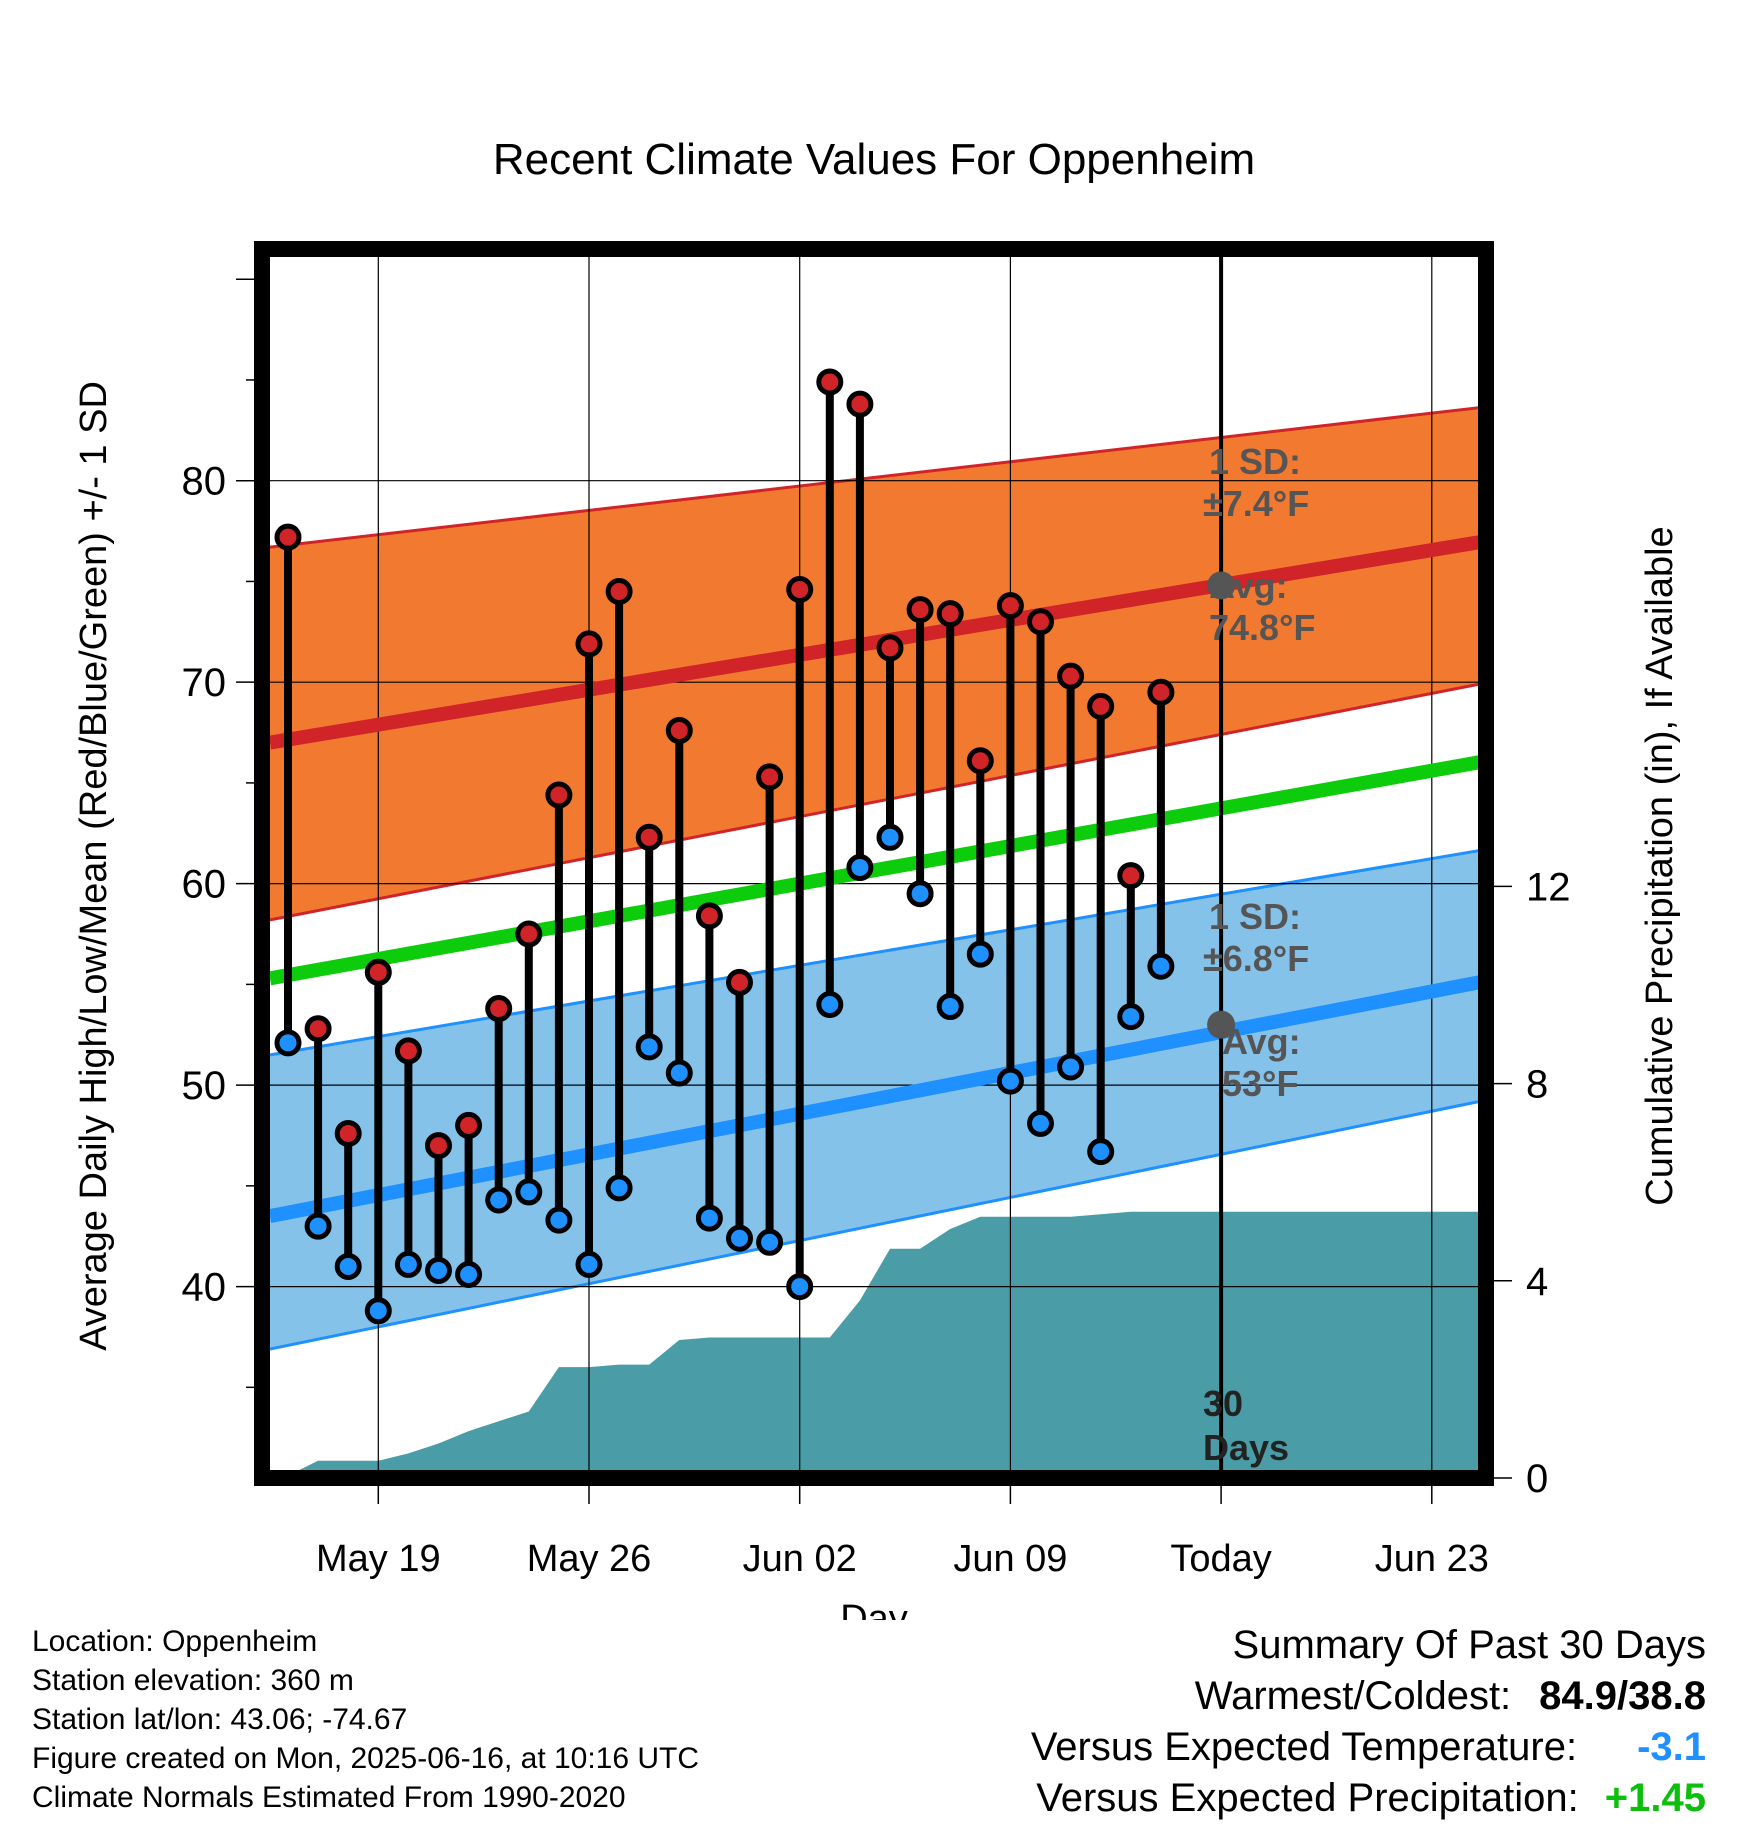  Describe the element at coordinates (1010, 1559) in the screenshot. I see `x-tick-label: Jun 09` at that location.